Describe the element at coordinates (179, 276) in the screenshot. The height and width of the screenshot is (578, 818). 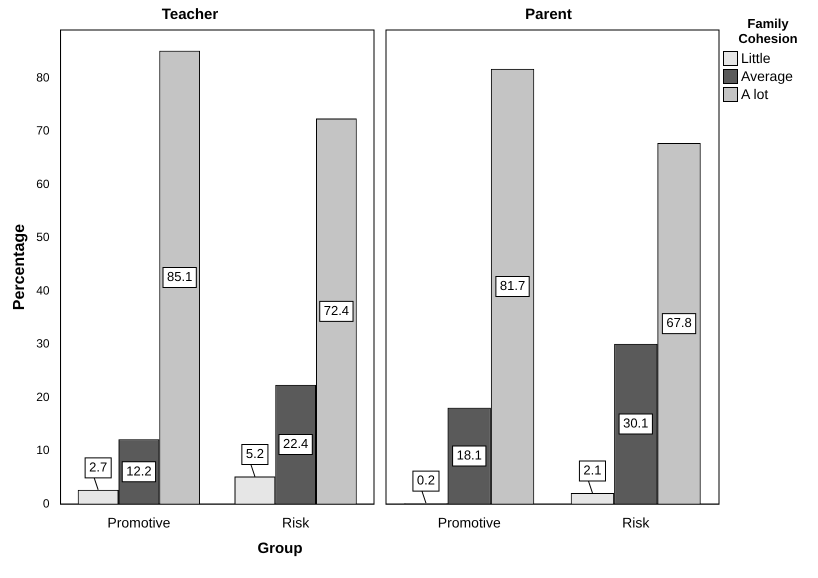
I see `data-label: 85.1` at that location.